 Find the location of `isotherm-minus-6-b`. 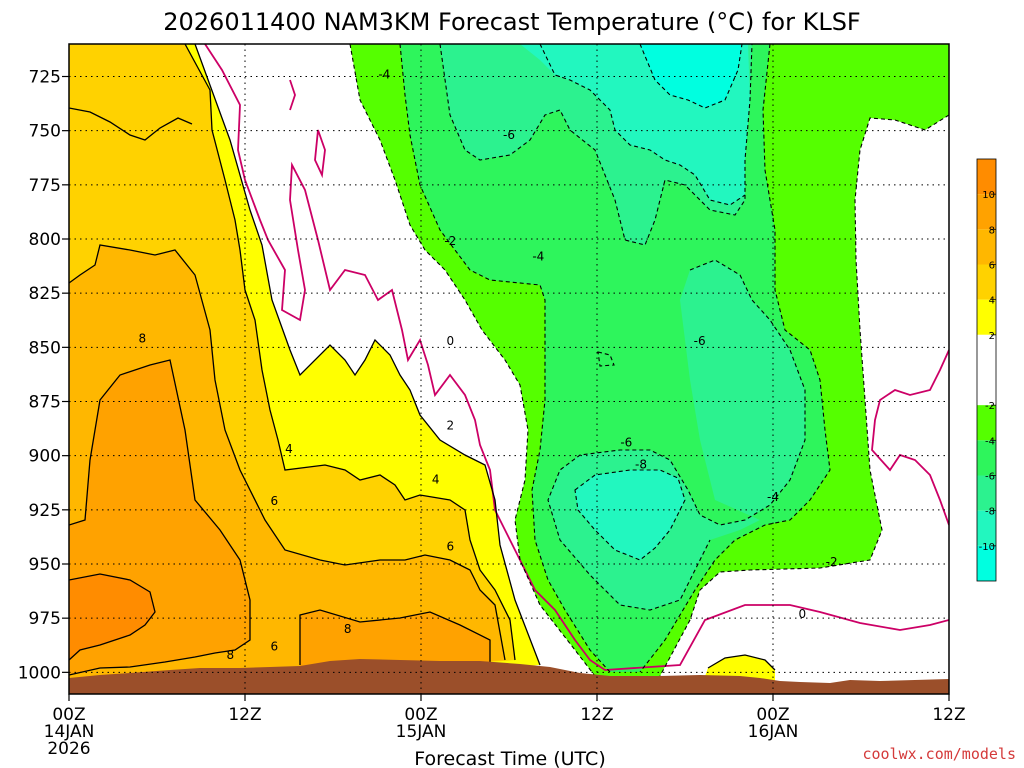

isotherm-minus-6-b is located at coordinates (676, 435).